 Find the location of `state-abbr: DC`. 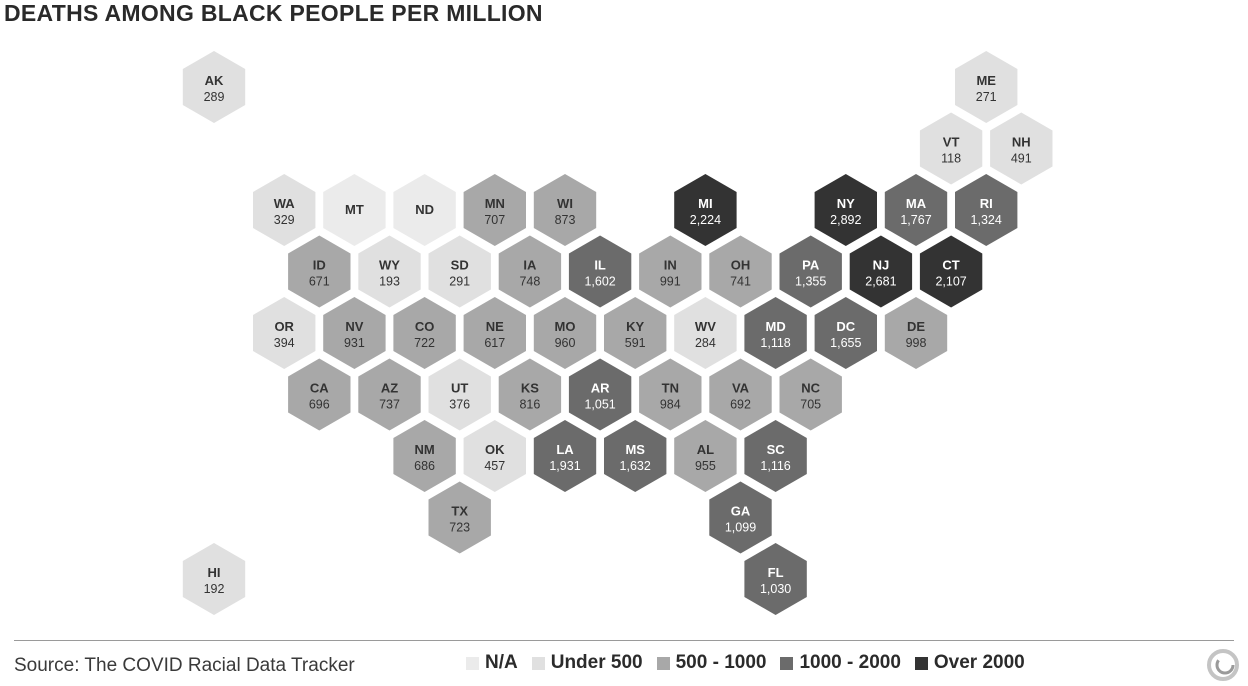

state-abbr: DC is located at coordinates (845, 326).